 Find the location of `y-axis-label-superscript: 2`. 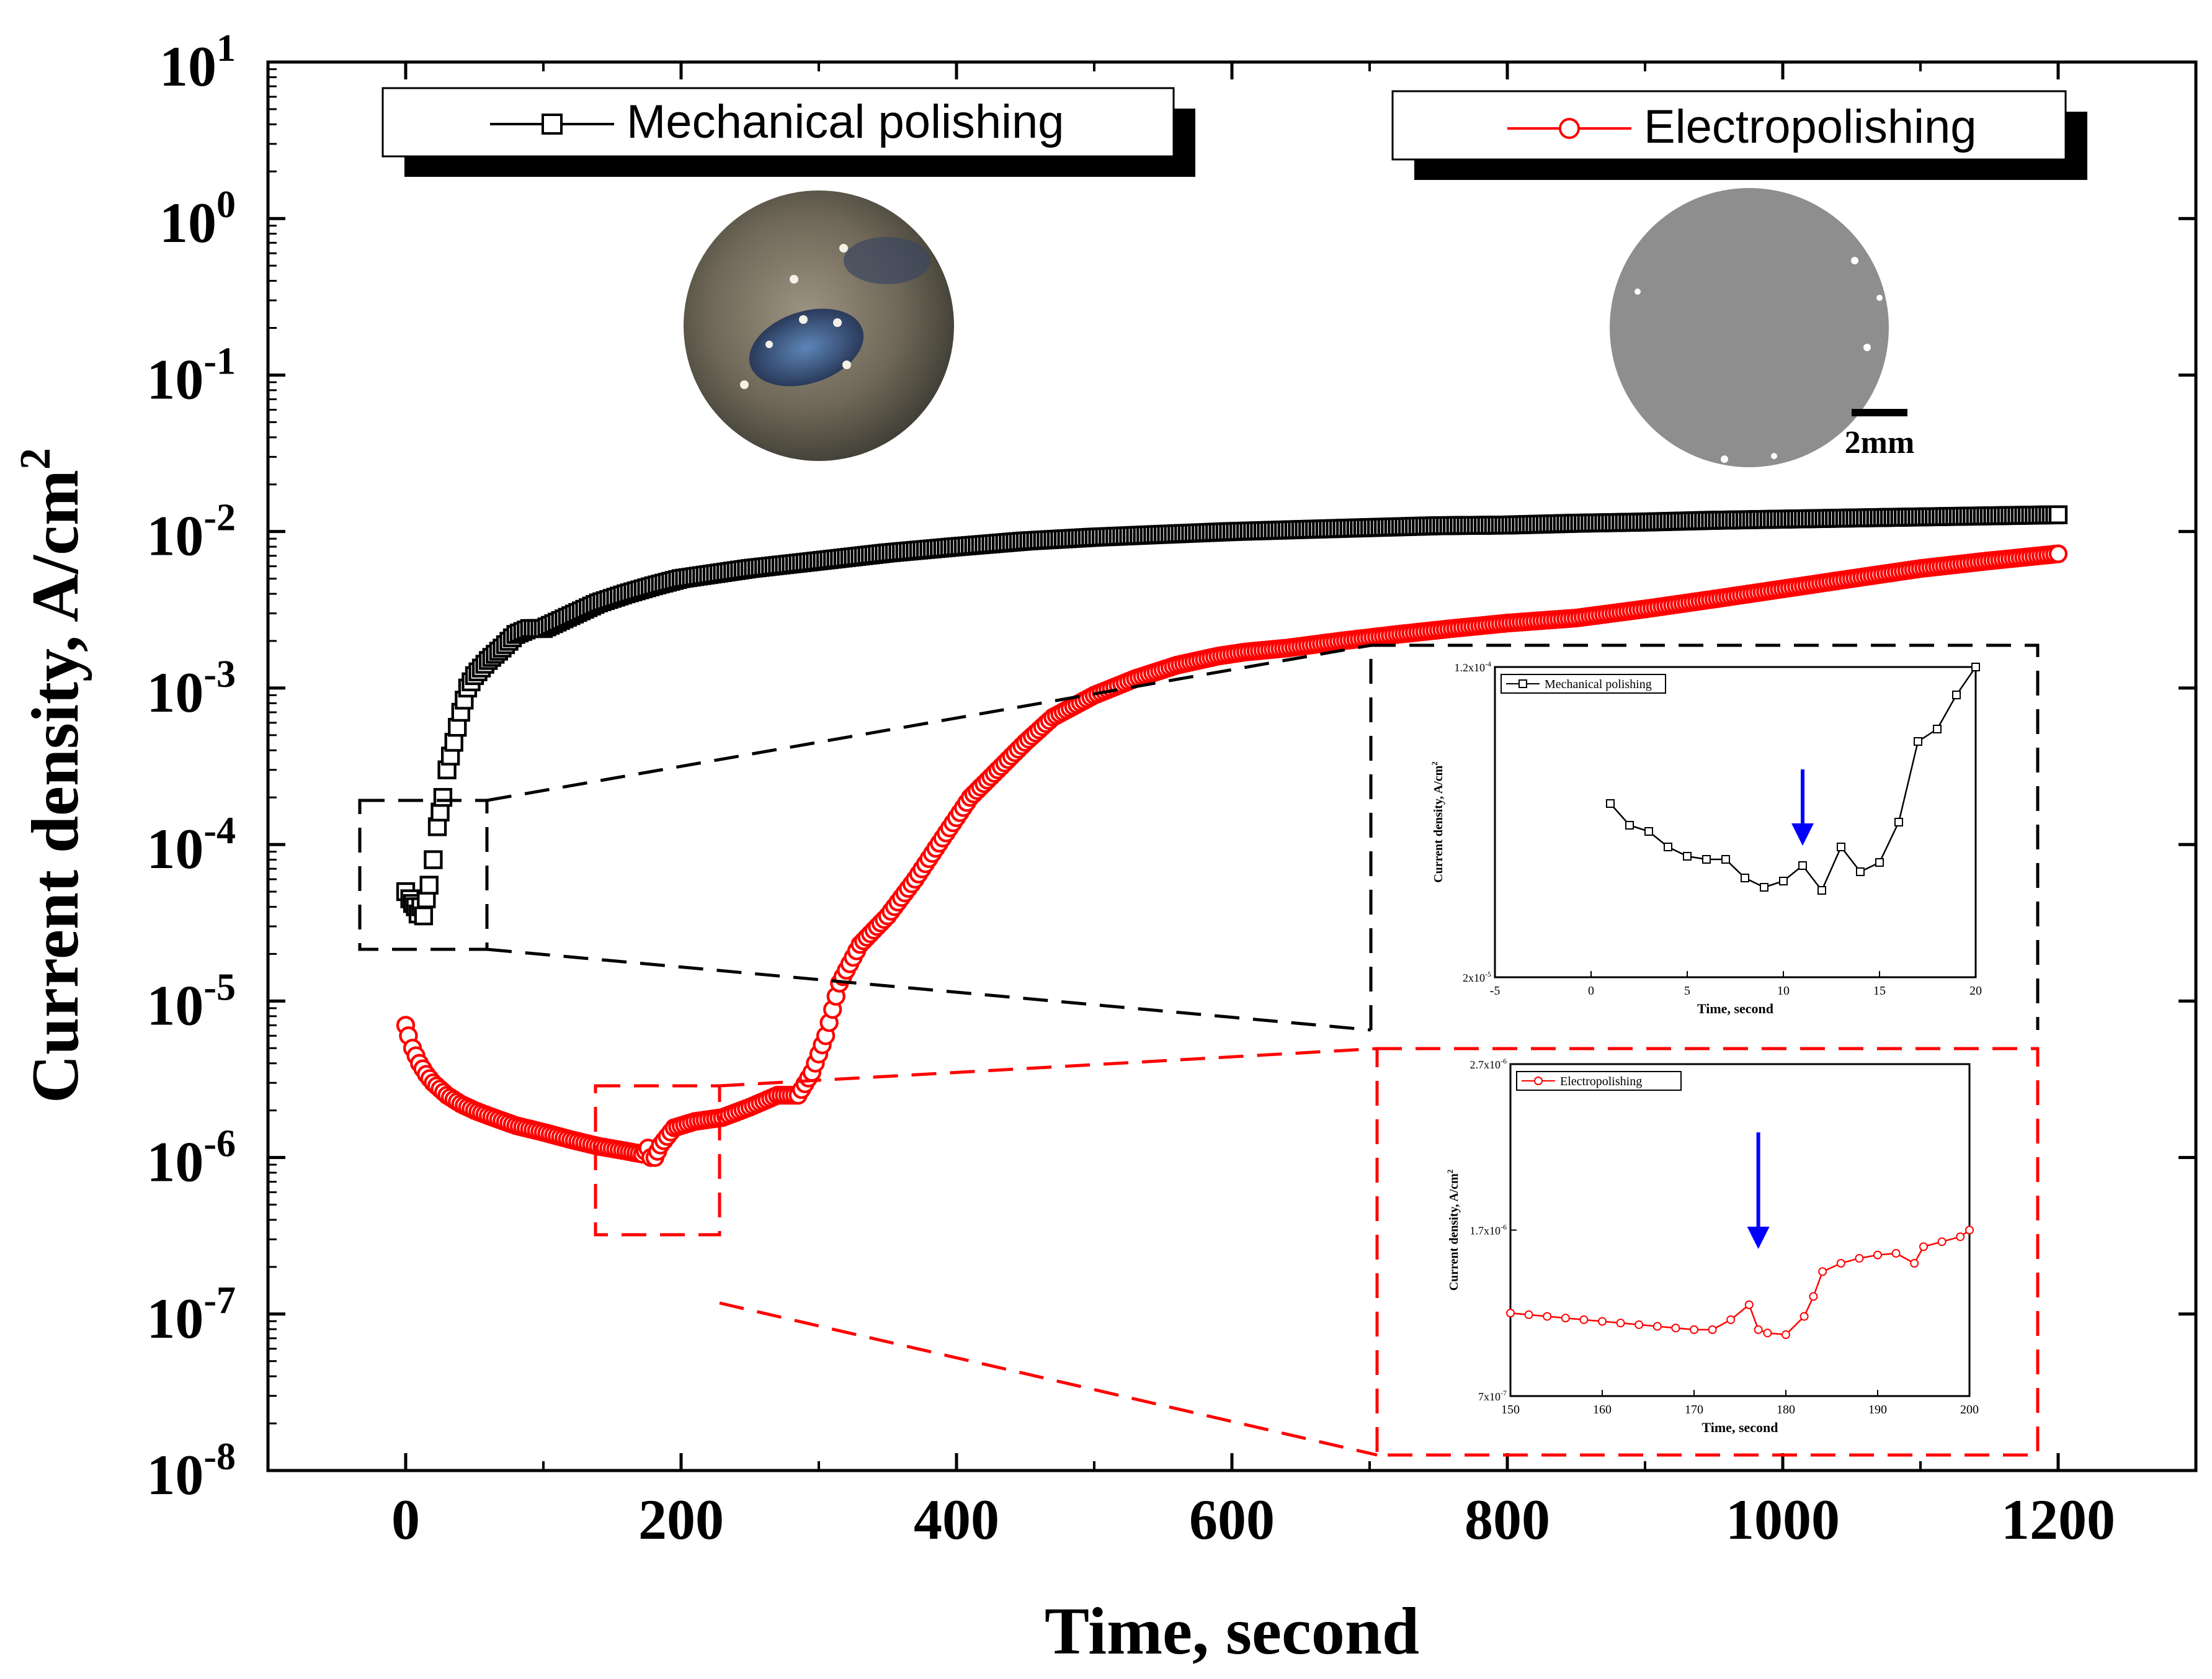

y-axis-label-superscript: 2 is located at coordinates (36, 459).